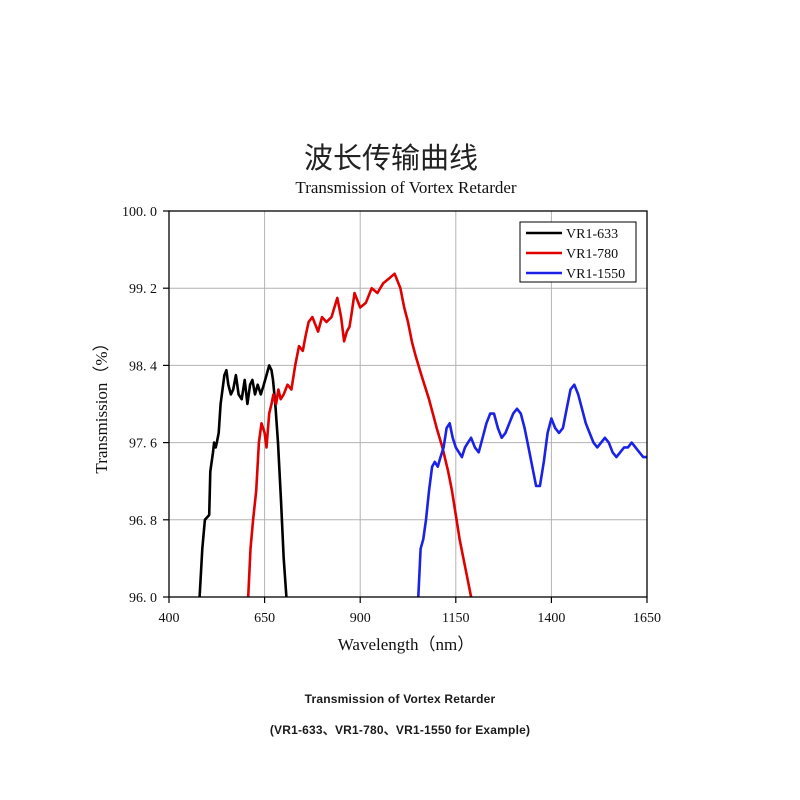  What do you see at coordinates (400, 730) in the screenshot?
I see `caption-subtitle: (VR1-633、VR1-780、VR1-1550 for Example)` at bounding box center [400, 730].